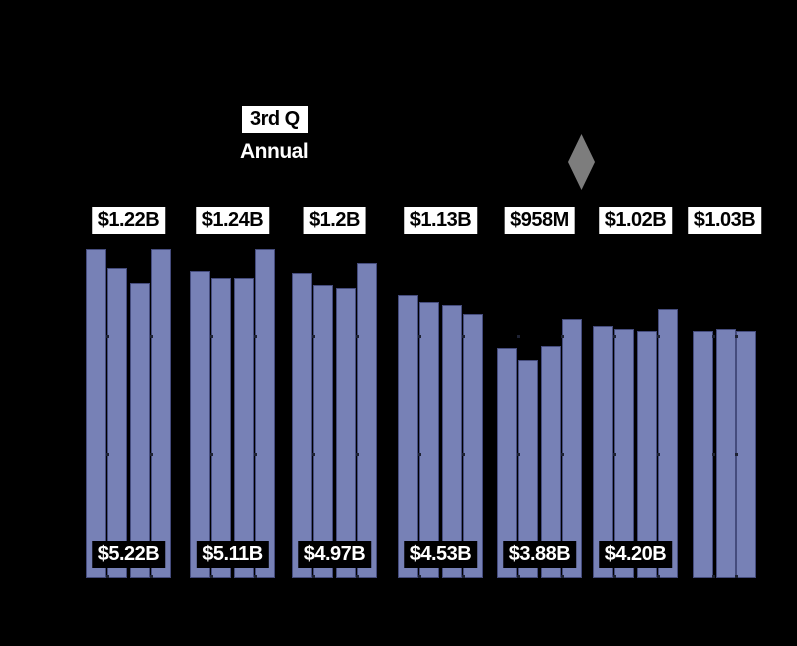 The width and height of the screenshot is (797, 646). I want to click on bar-group2-q4, so click(265, 413).